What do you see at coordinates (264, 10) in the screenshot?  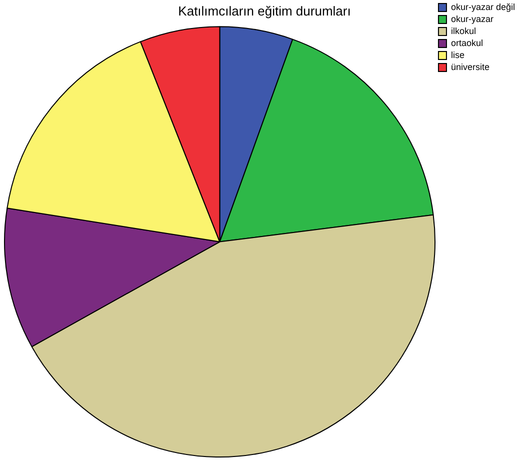 I see `chart-title: Katılımcıların eğitim durumları` at bounding box center [264, 10].